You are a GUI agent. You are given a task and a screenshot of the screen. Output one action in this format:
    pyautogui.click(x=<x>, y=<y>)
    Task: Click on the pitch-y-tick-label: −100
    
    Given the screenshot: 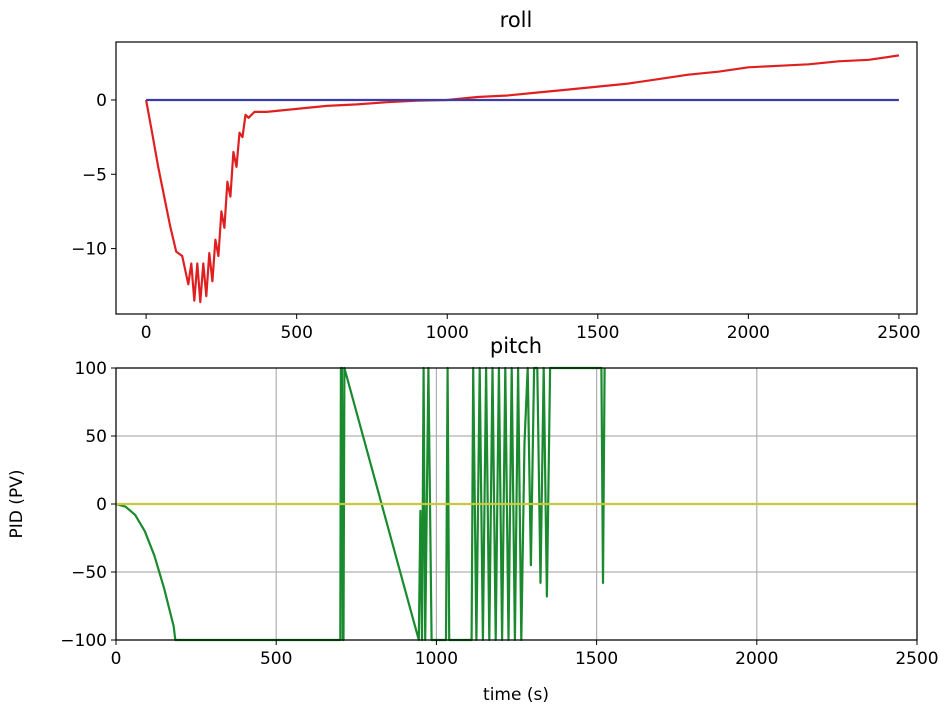 What is the action you would take?
    pyautogui.click(x=83, y=641)
    